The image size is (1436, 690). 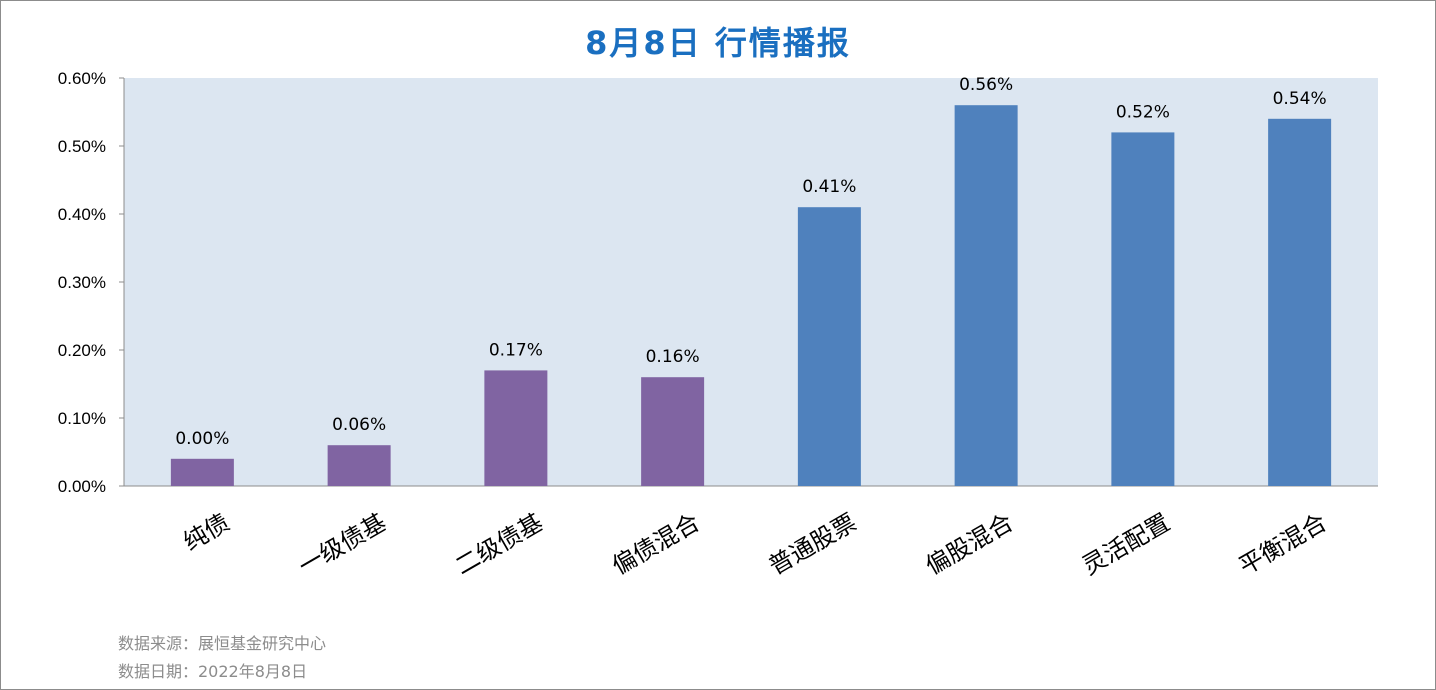 I want to click on category-label: 平衡混合, so click(x=1282, y=544).